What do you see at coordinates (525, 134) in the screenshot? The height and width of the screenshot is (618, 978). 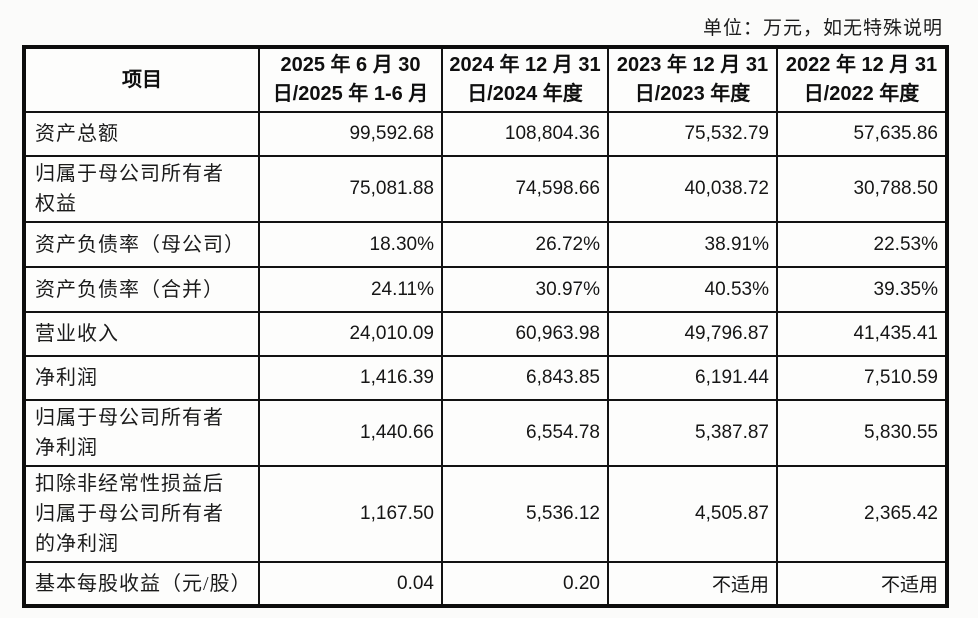 I see `cell-value: 108,804.36` at bounding box center [525, 134].